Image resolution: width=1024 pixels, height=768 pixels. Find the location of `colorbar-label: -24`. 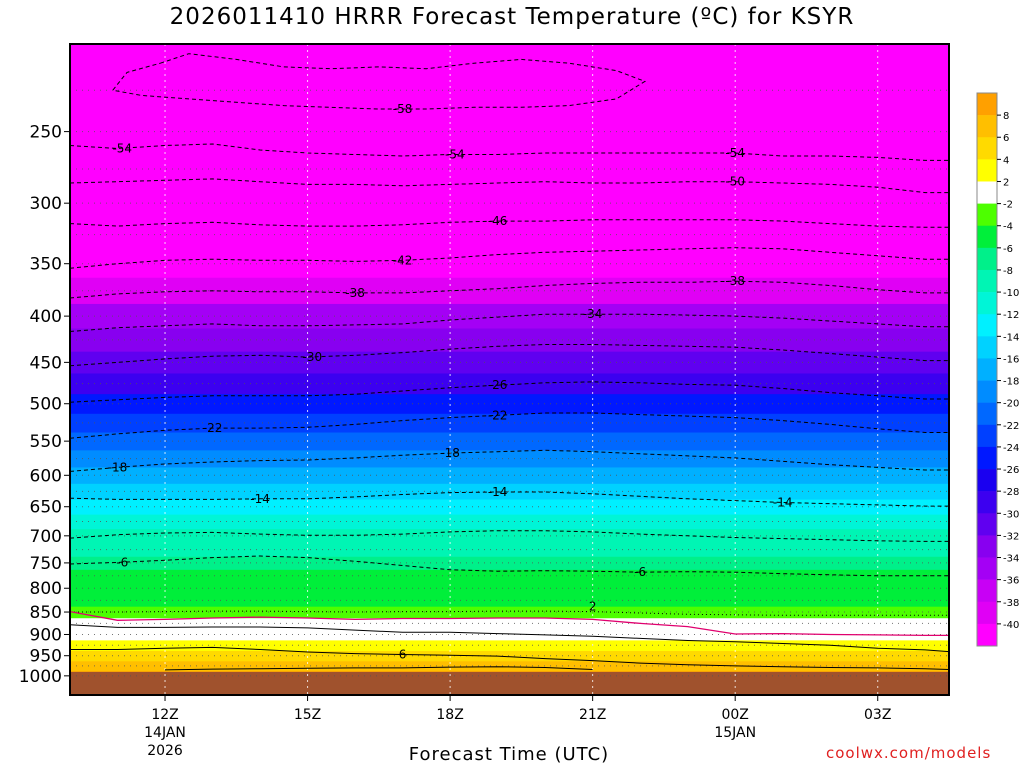

colorbar-label: -24 is located at coordinates (1011, 448).